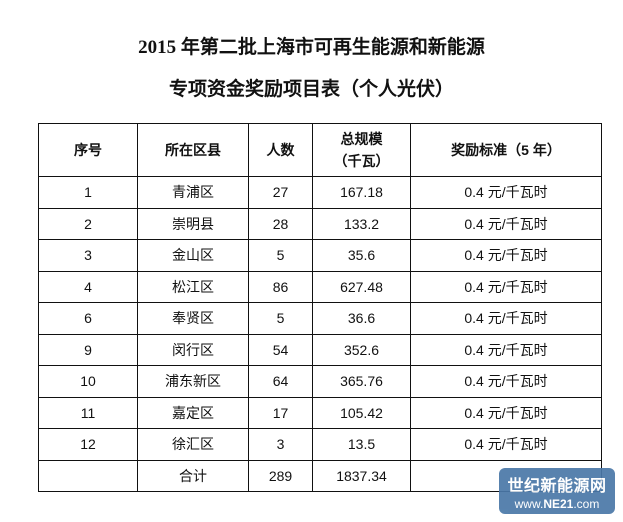  What do you see at coordinates (361, 161) in the screenshot?
I see `header-capacity-unit: （千瓦）` at bounding box center [361, 161].